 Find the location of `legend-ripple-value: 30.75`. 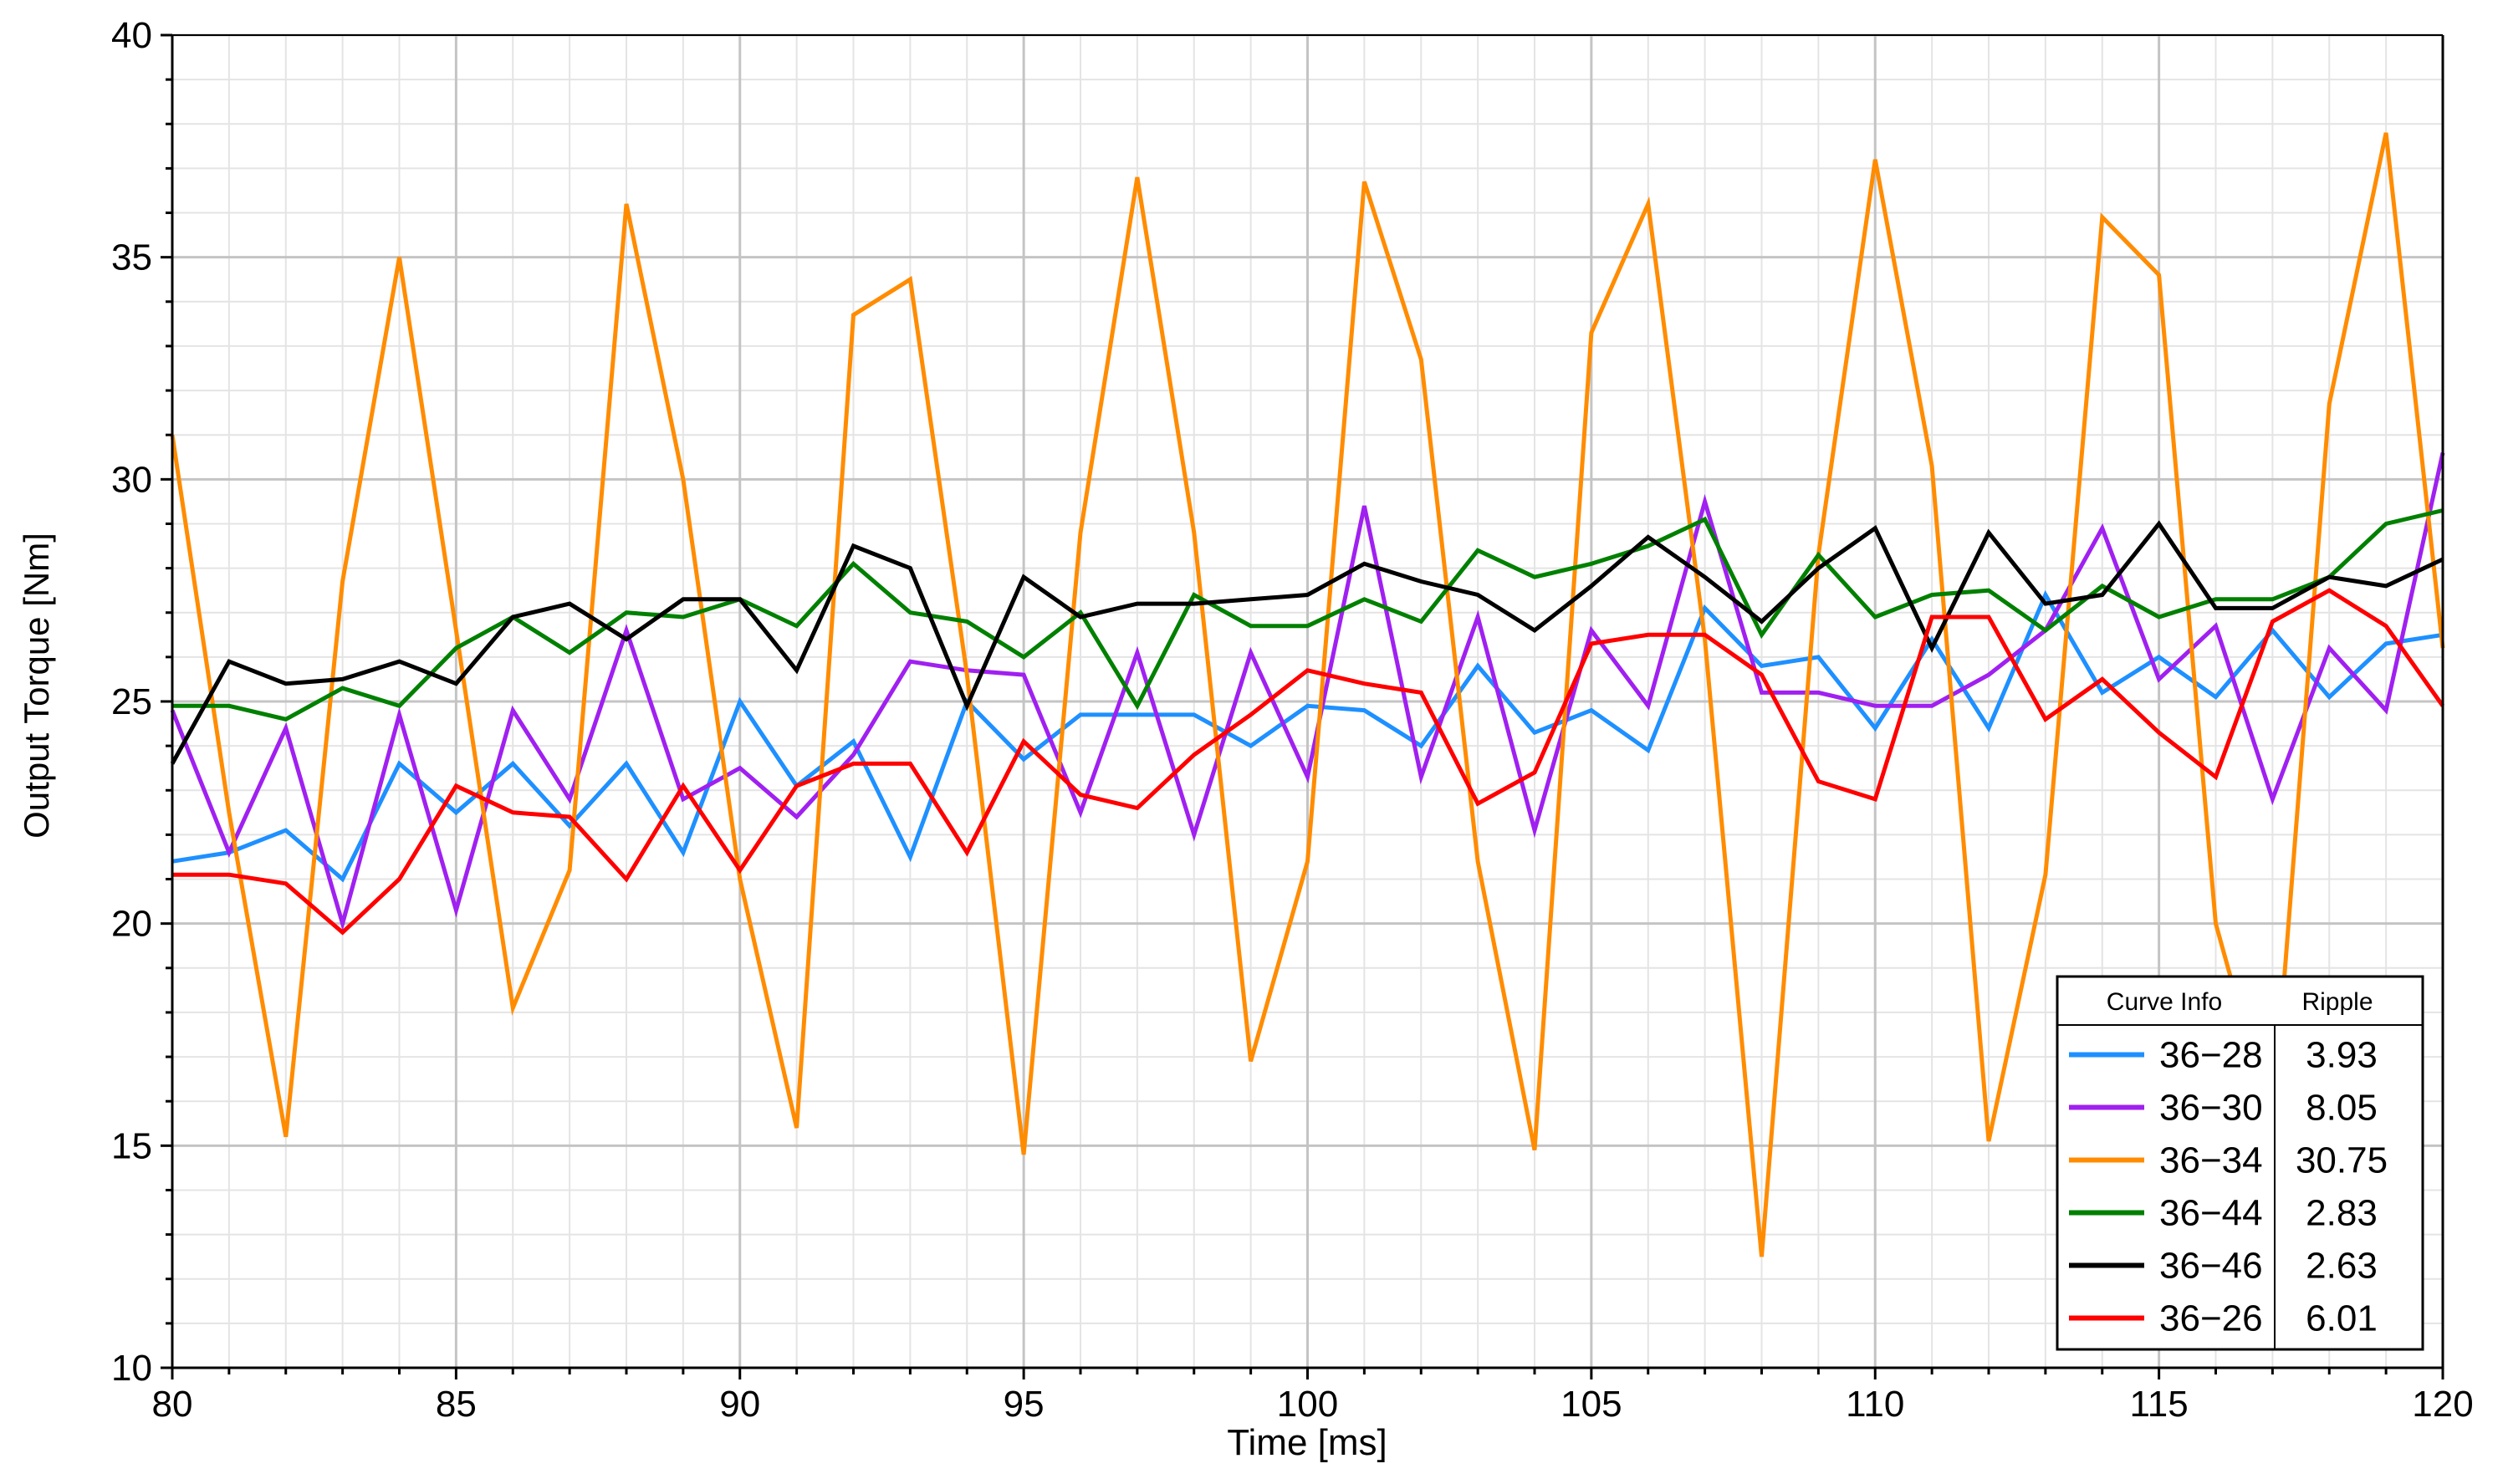

legend-ripple-value: 30.75 is located at coordinates (2342, 1160).